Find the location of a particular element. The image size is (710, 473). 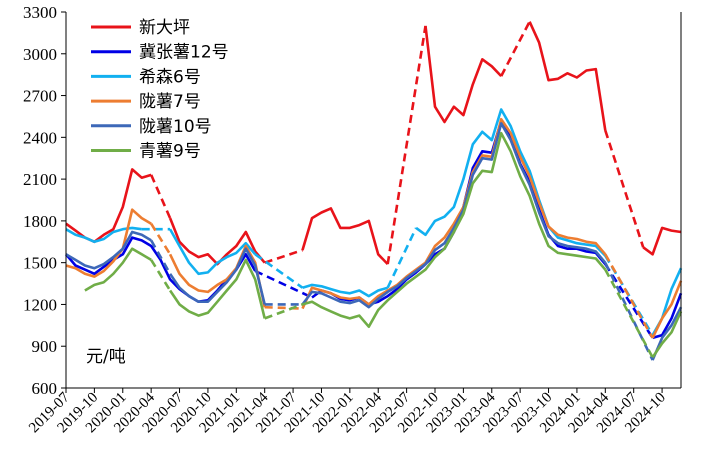

y-tick-label: 2700 is located at coordinates (40, 96).